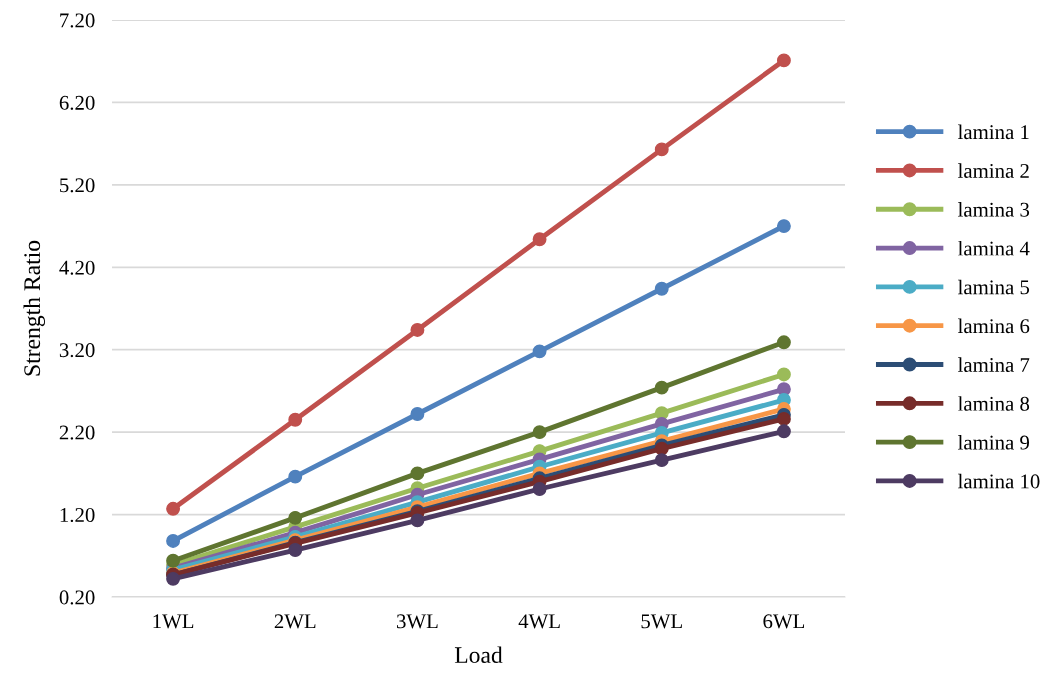 The image size is (1045, 676). I want to click on y-axis-title: Strength Ratio, so click(34, 308).